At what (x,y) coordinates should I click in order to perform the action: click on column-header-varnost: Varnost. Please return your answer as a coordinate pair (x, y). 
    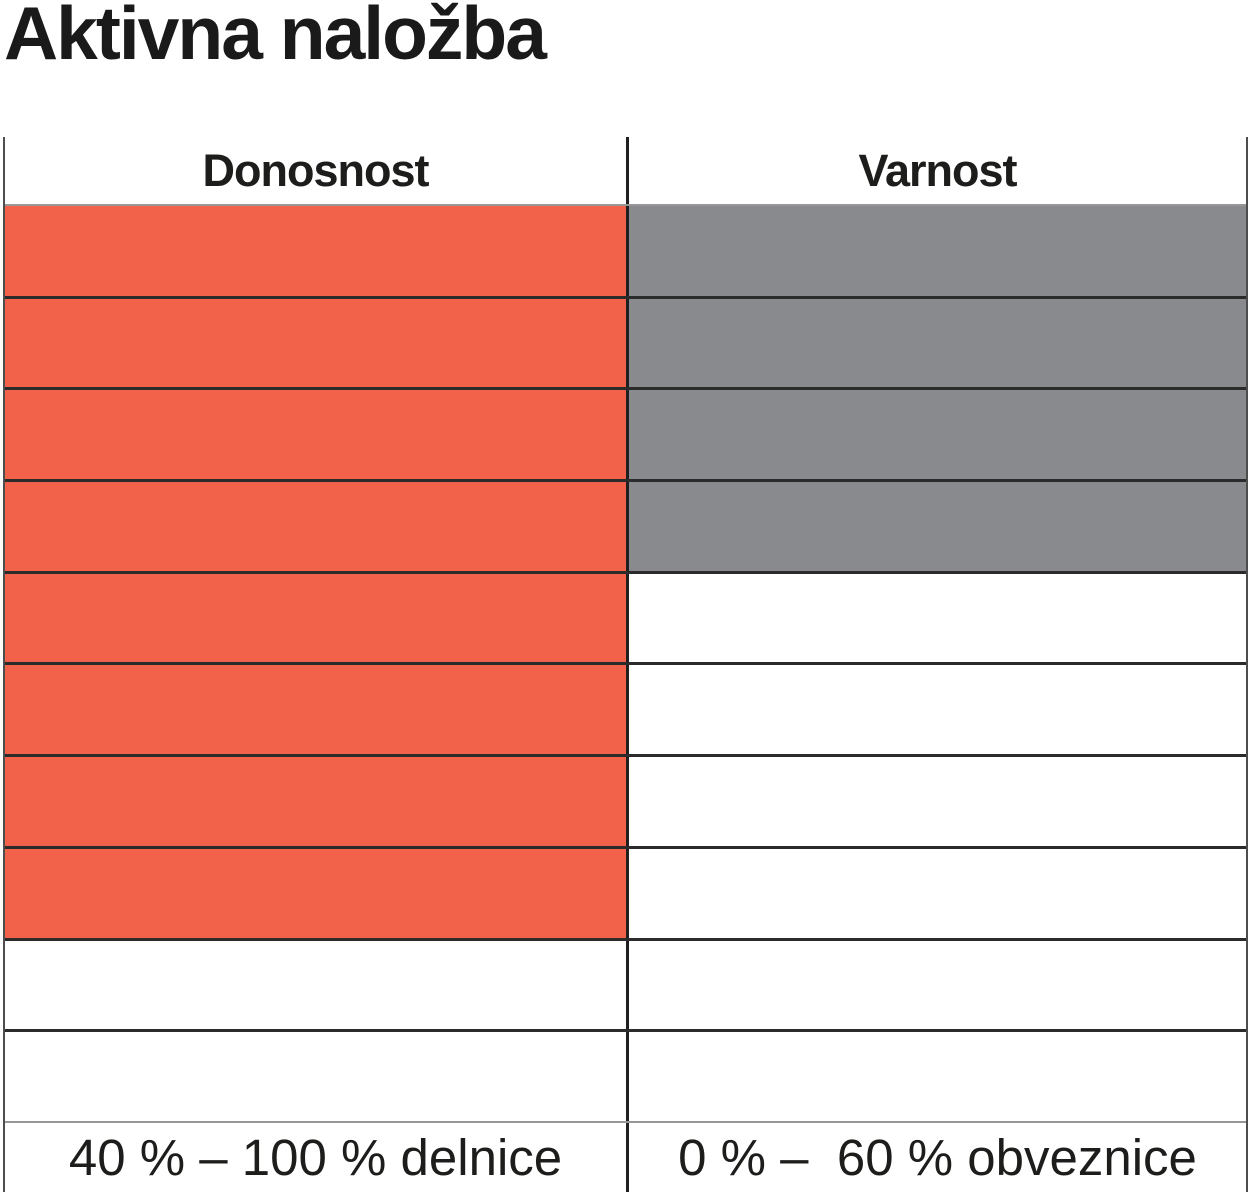
    Looking at the image, I should click on (937, 170).